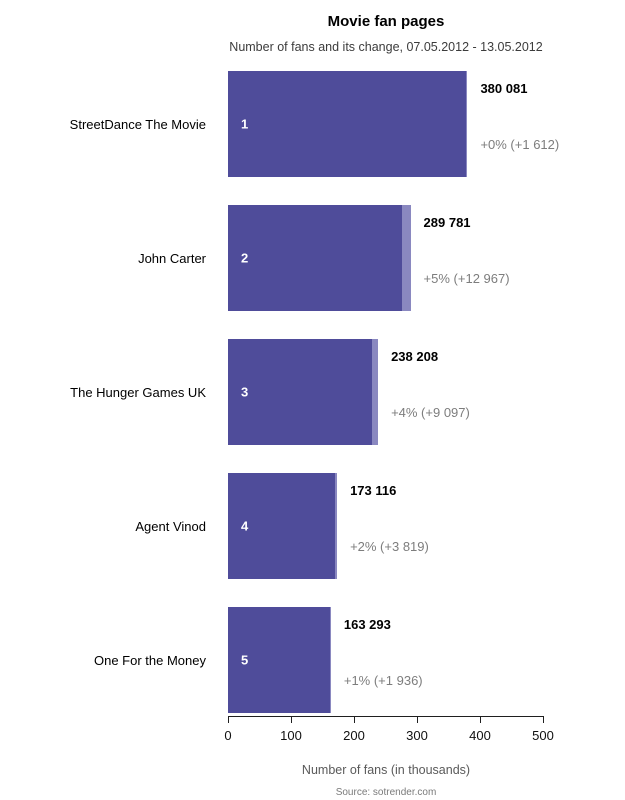  Describe the element at coordinates (389, 546) in the screenshot. I see `bar-change-label: +2% (+3 819)` at that location.